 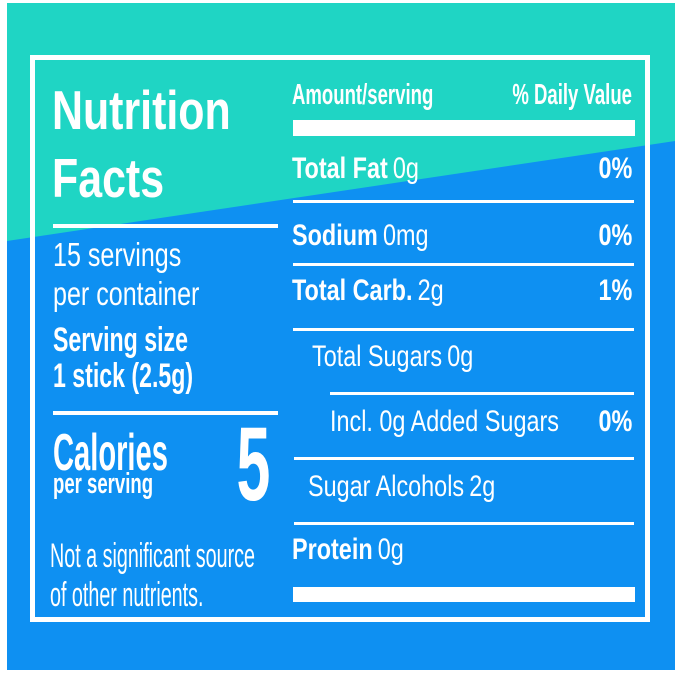 I want to click on row-sodium-label: Sodium, so click(x=335, y=235).